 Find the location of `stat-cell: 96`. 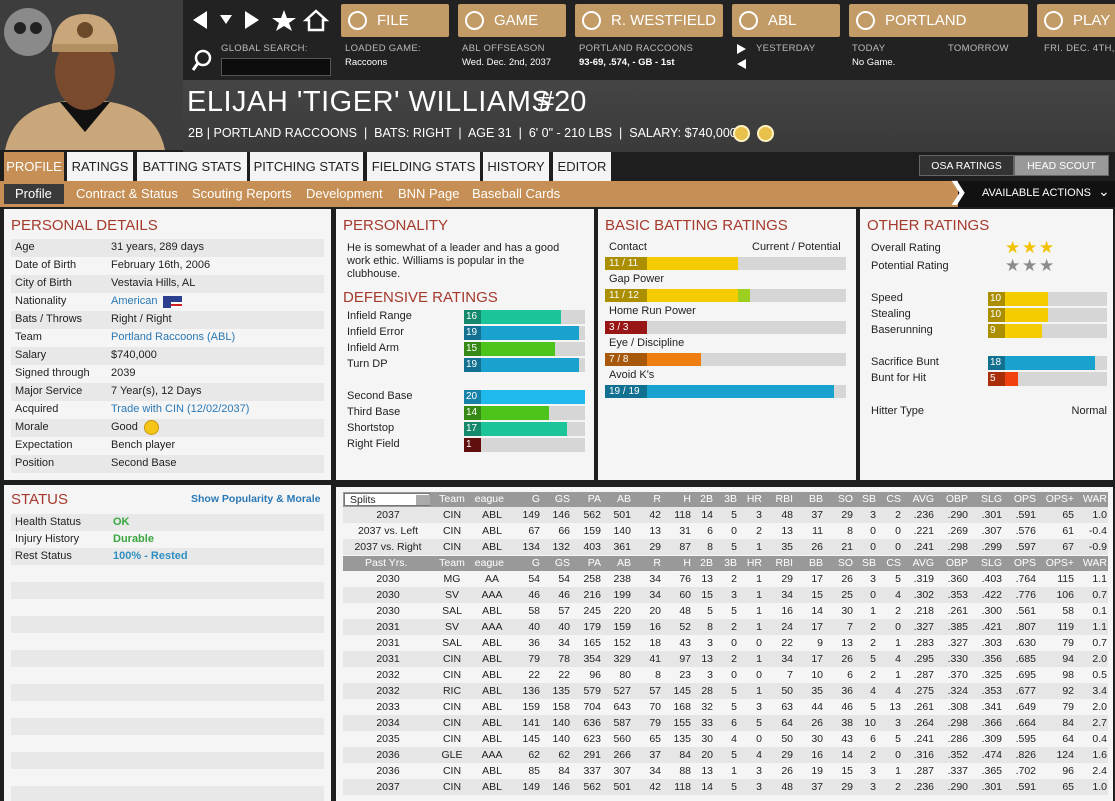

stat-cell: 96 is located at coordinates (595, 675).